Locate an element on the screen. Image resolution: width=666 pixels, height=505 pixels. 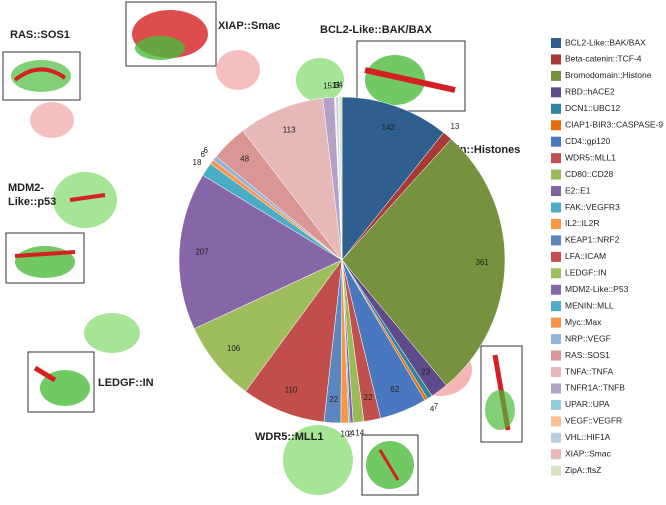
legend-label: VEGF::VEGFR is located at coordinates (593, 421).